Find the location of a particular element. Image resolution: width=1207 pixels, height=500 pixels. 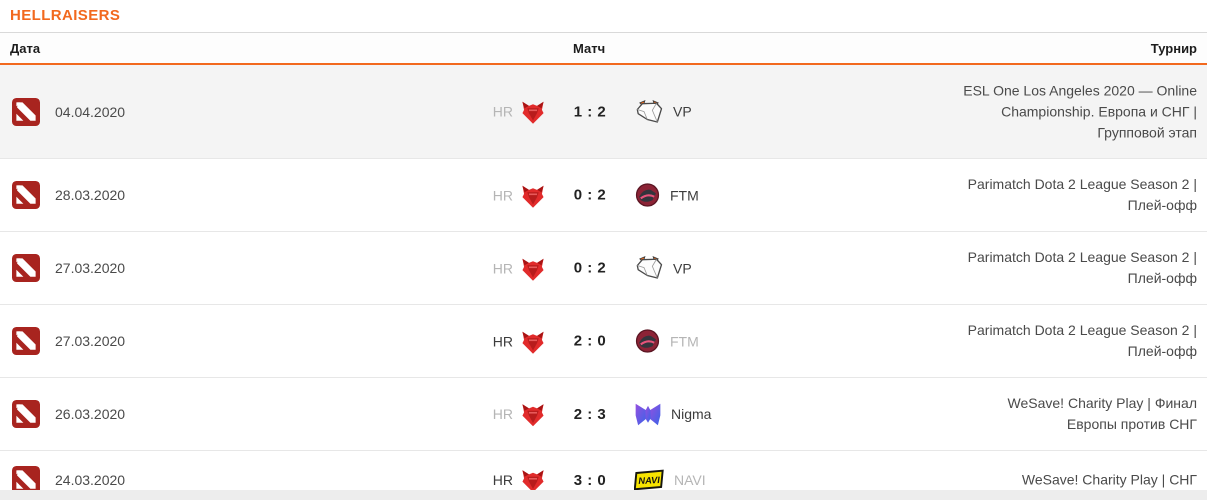

match-cell: HR 0 : 2 VP is located at coordinates (590, 268).